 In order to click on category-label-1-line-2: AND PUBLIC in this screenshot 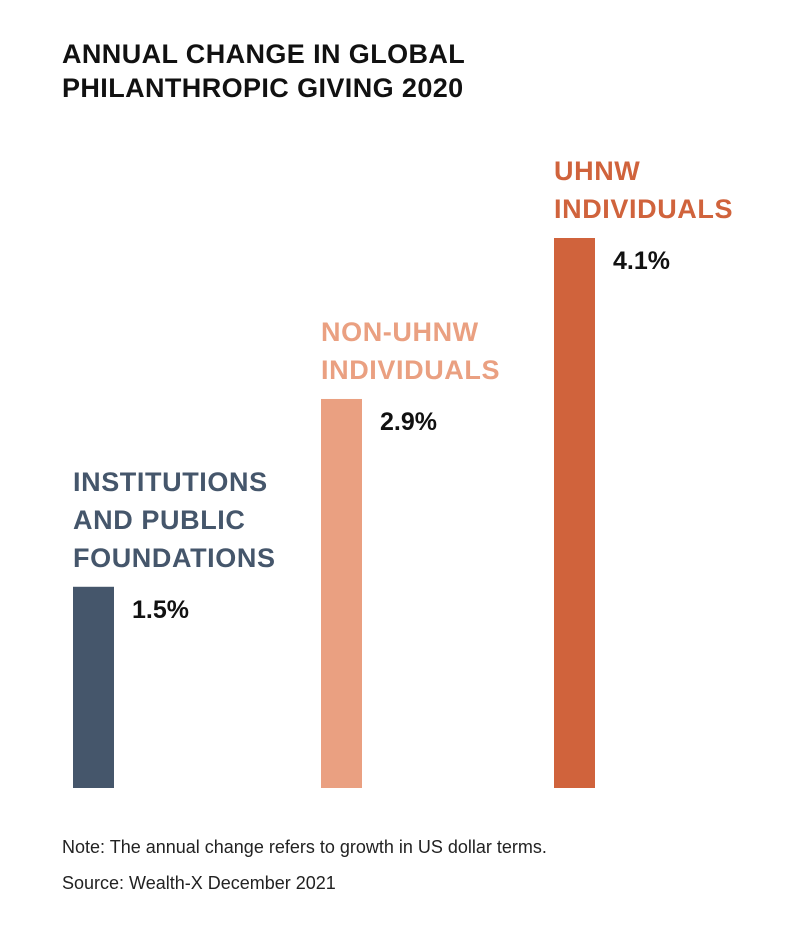, I will do `click(159, 520)`.